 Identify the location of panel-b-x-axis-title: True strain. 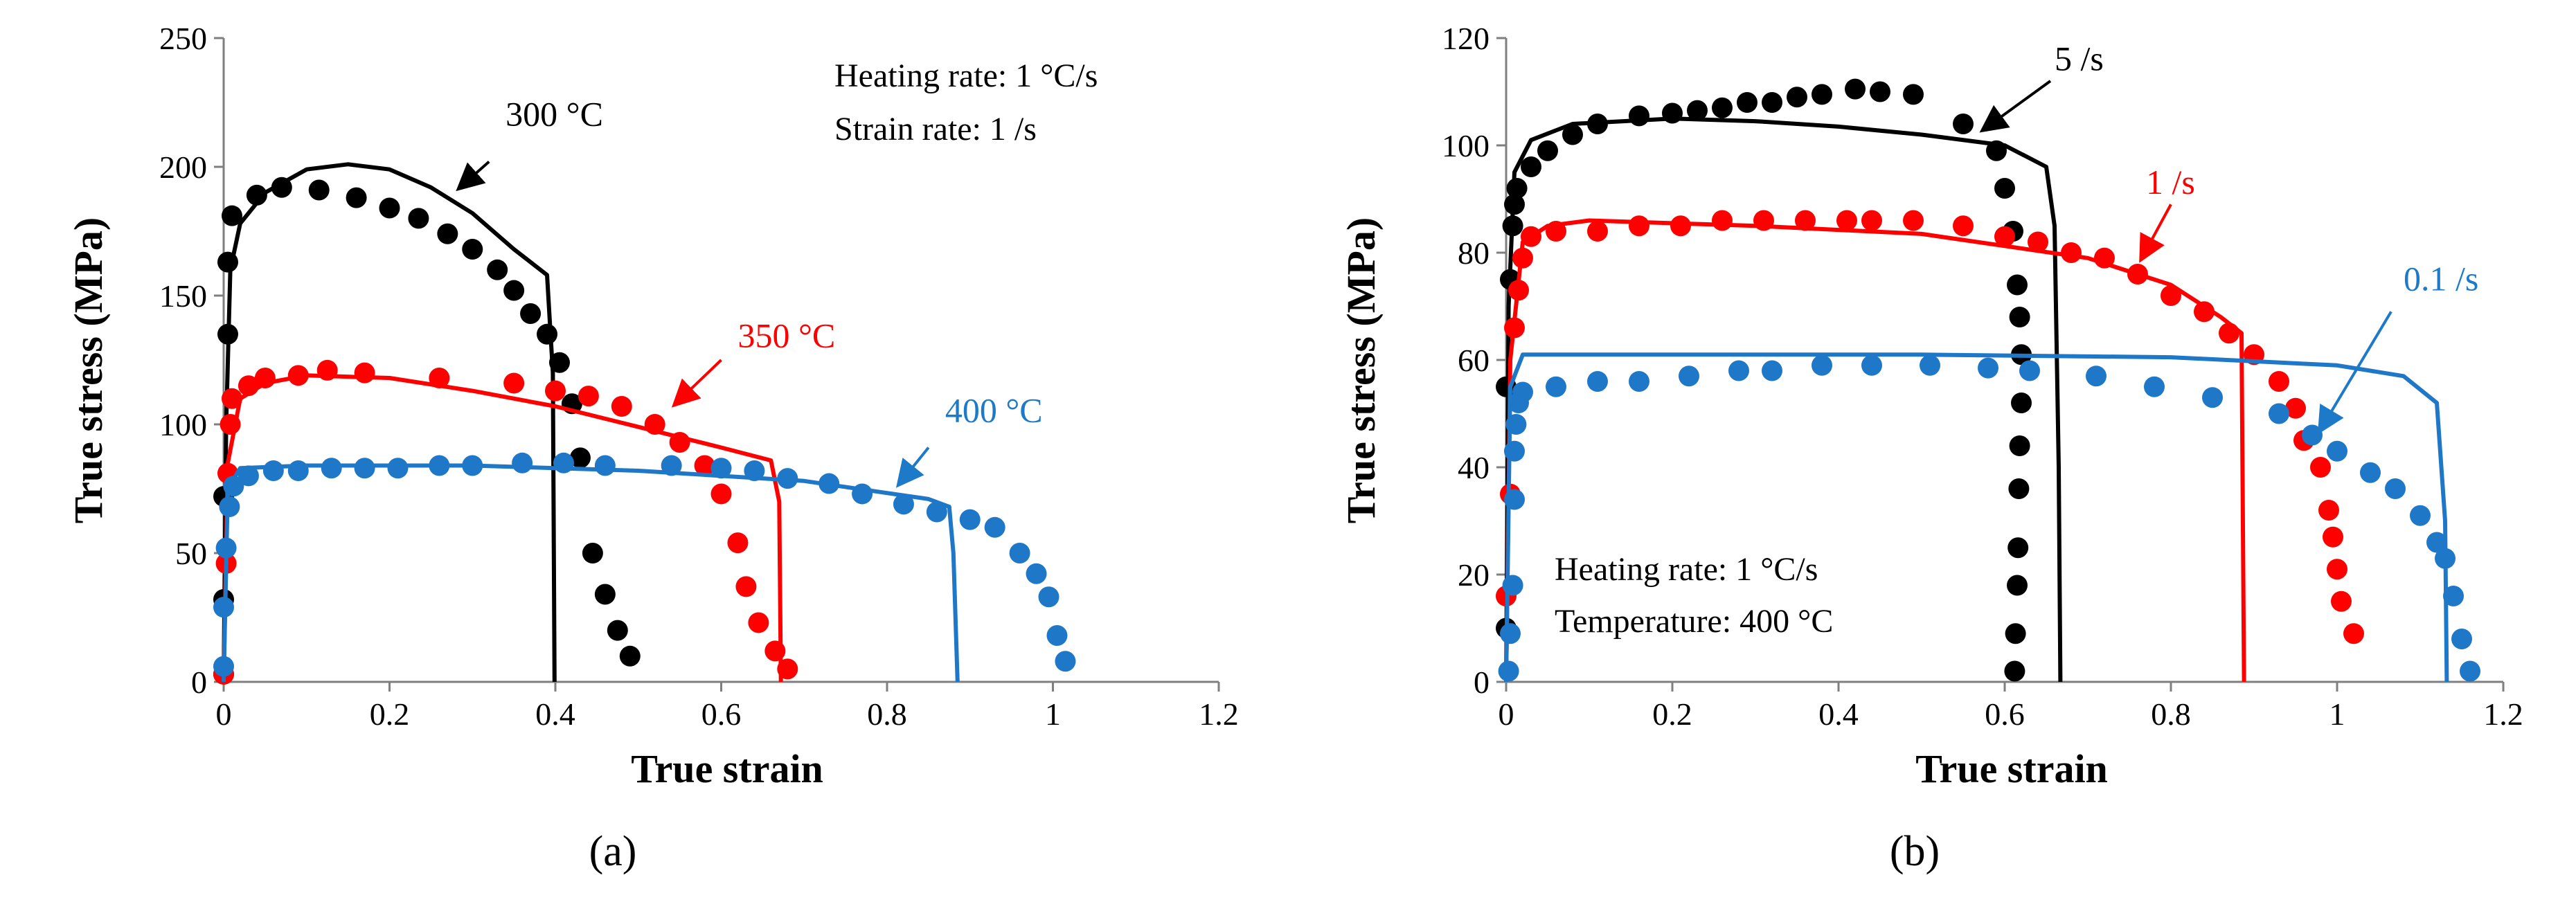
(2011, 769).